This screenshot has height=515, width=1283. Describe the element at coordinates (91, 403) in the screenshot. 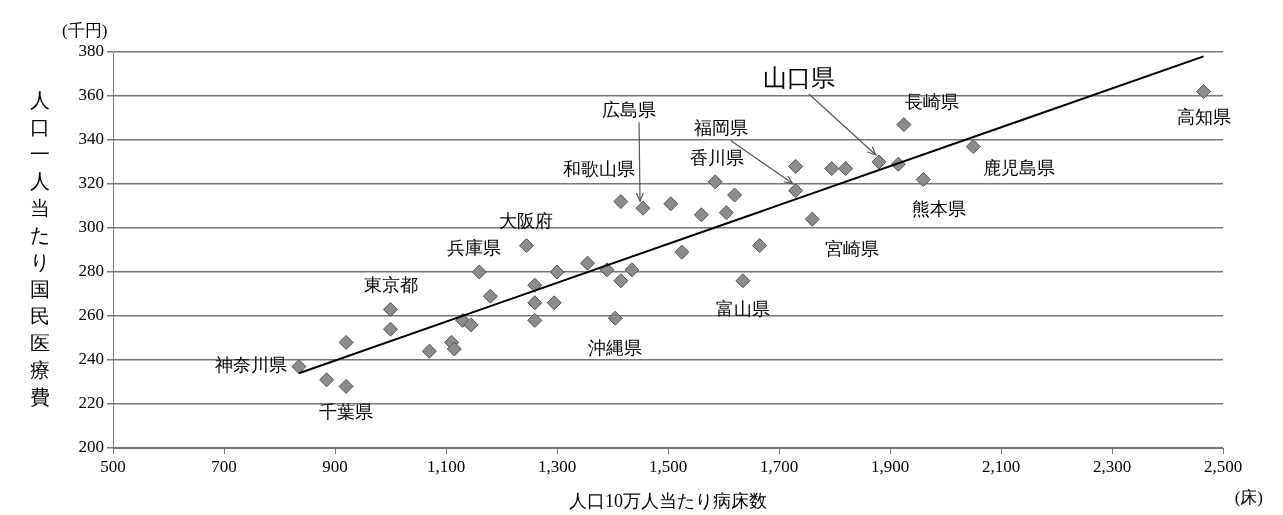

I see `y-tick-label: 220` at that location.